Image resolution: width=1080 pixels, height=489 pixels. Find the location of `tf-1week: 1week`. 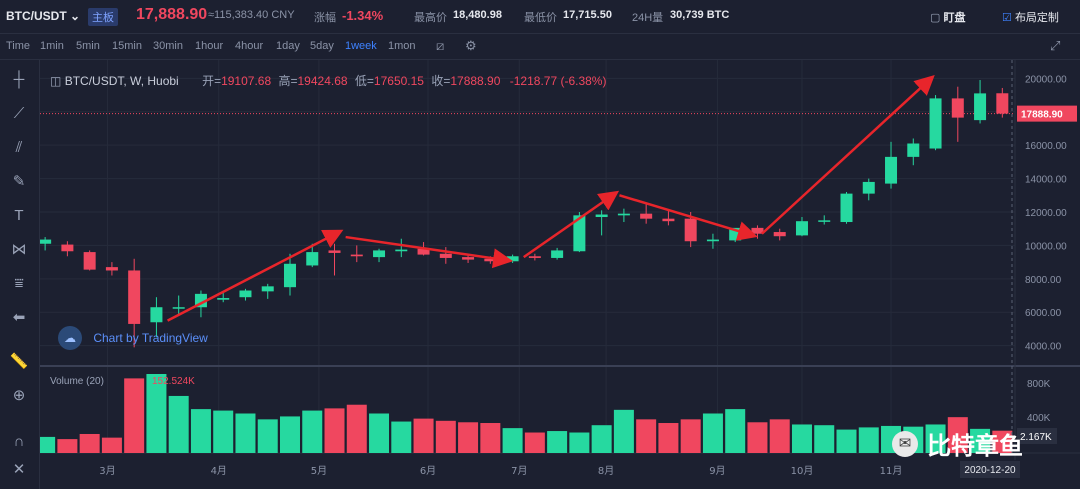

tf-1week: 1week is located at coordinates (361, 46).